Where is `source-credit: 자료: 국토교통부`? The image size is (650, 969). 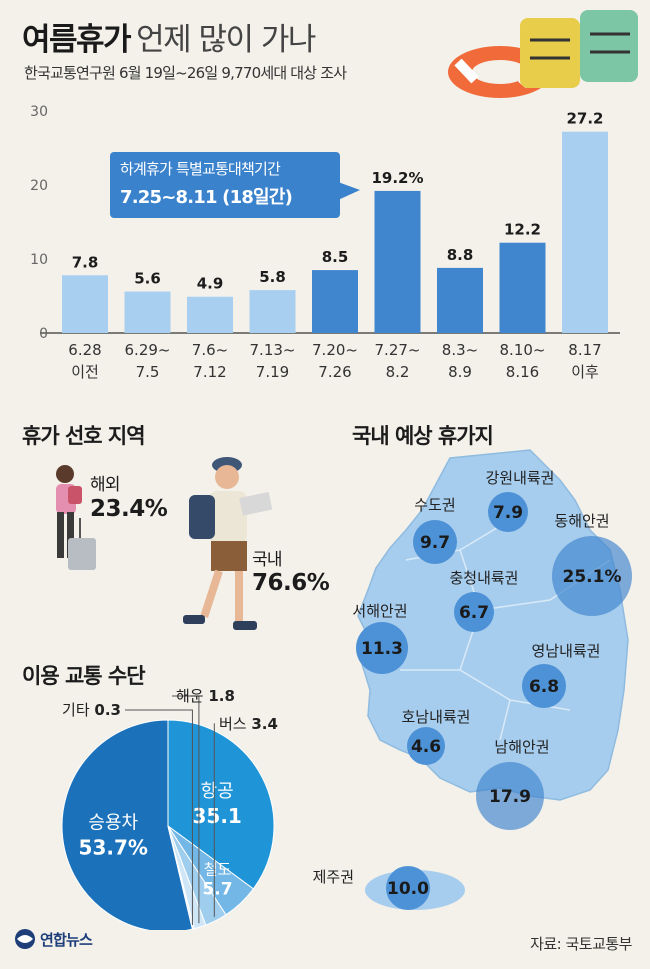
source-credit: 자료: 국토교통부 is located at coordinates (581, 944).